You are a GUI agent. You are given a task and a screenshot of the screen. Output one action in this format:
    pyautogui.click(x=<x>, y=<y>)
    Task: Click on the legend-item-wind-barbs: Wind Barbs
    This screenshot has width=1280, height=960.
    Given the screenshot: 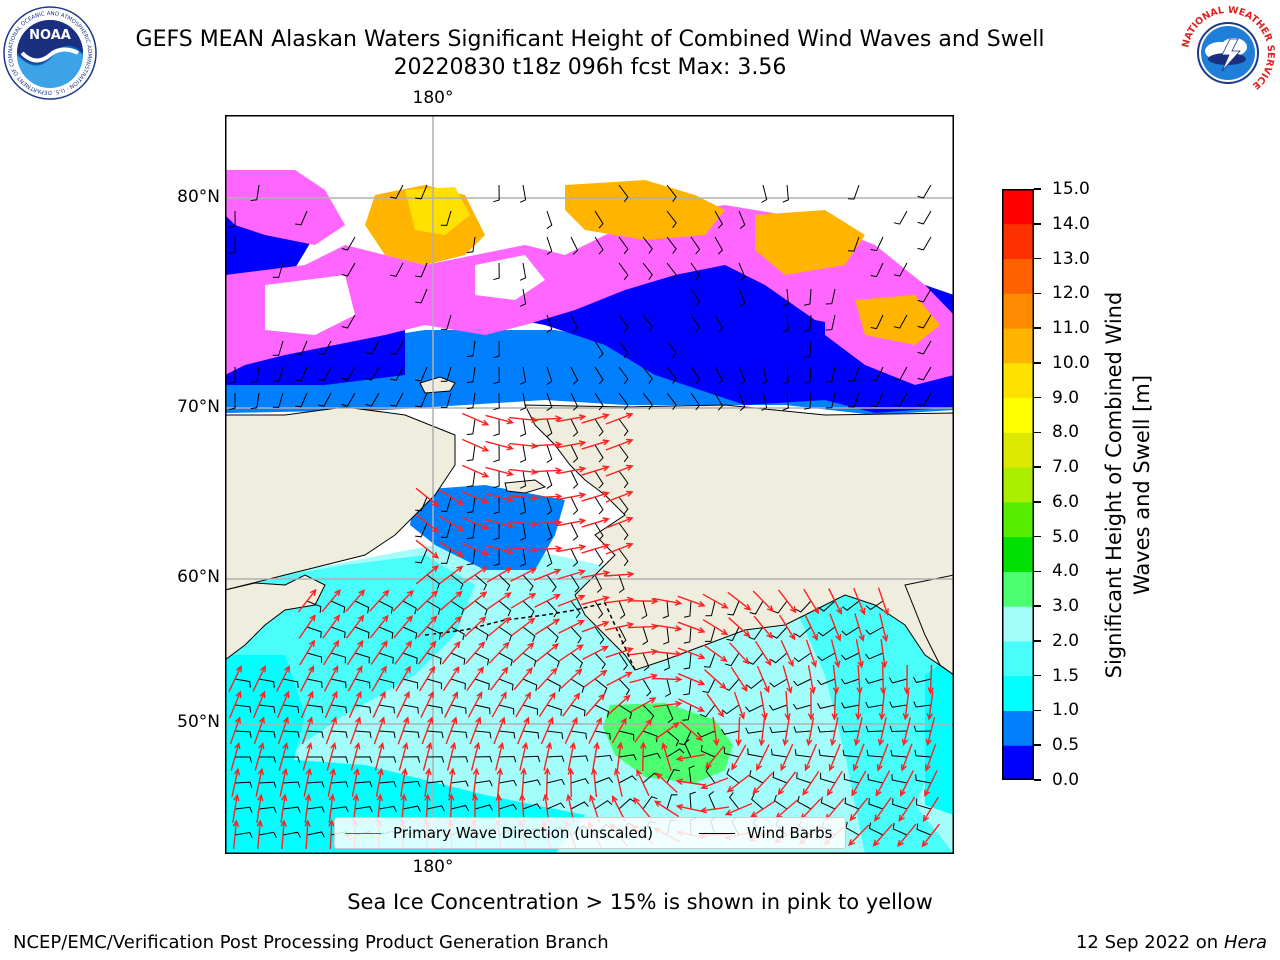 What is the action you would take?
    pyautogui.click(x=765, y=833)
    